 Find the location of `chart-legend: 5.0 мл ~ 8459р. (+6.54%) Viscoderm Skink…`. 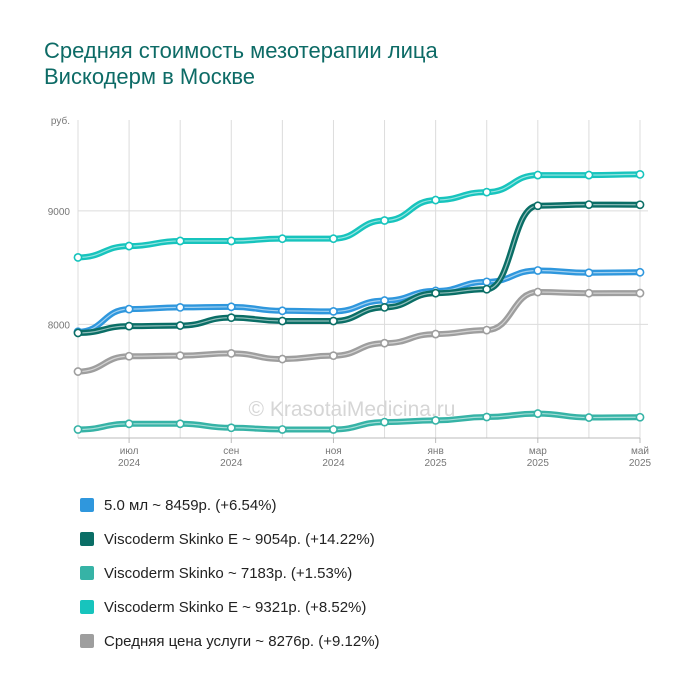

chart-legend: 5.0 мл ~ 8459р. (+6.54%) Viscoderm Skink… is located at coordinates (230, 573).